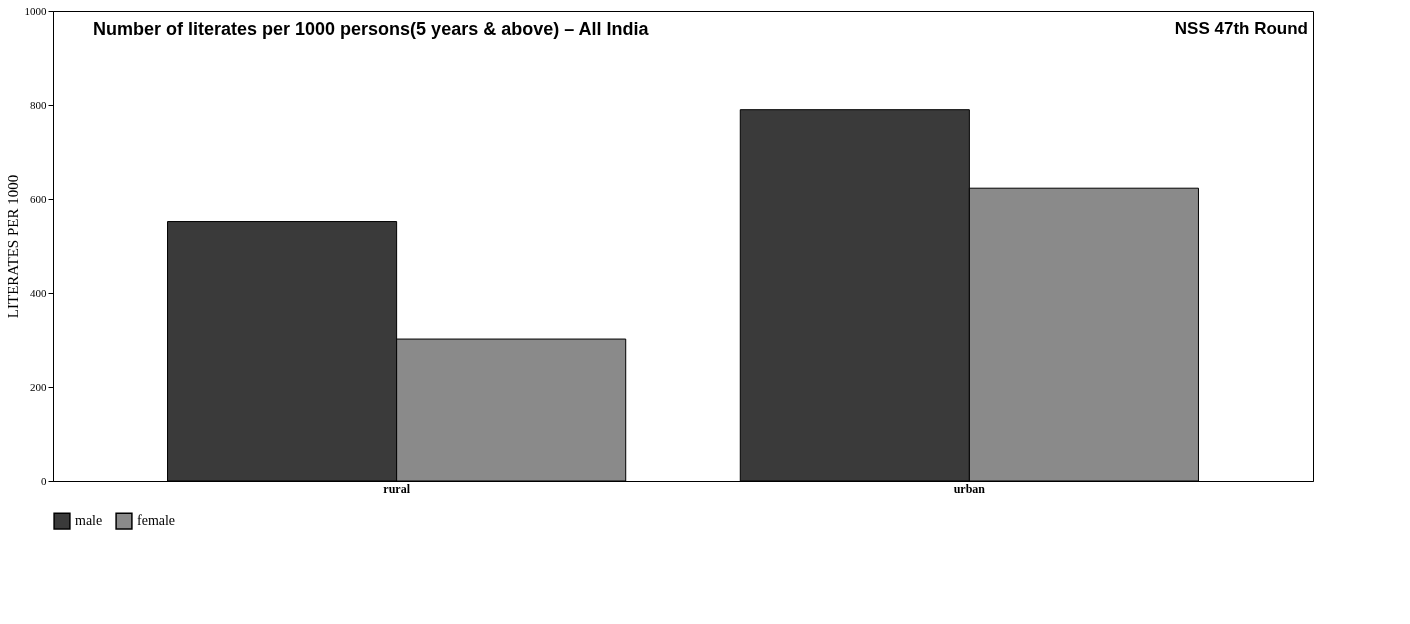 Image resolution: width=1410 pixels, height=624 pixels. I want to click on annotation: NSS 47th Round, so click(1241, 28).